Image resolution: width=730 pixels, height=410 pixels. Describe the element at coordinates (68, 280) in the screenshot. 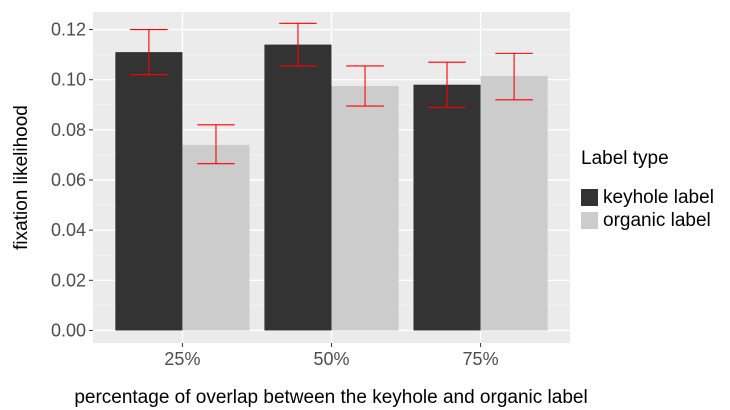

I see `y-tick-label: 0.02` at that location.